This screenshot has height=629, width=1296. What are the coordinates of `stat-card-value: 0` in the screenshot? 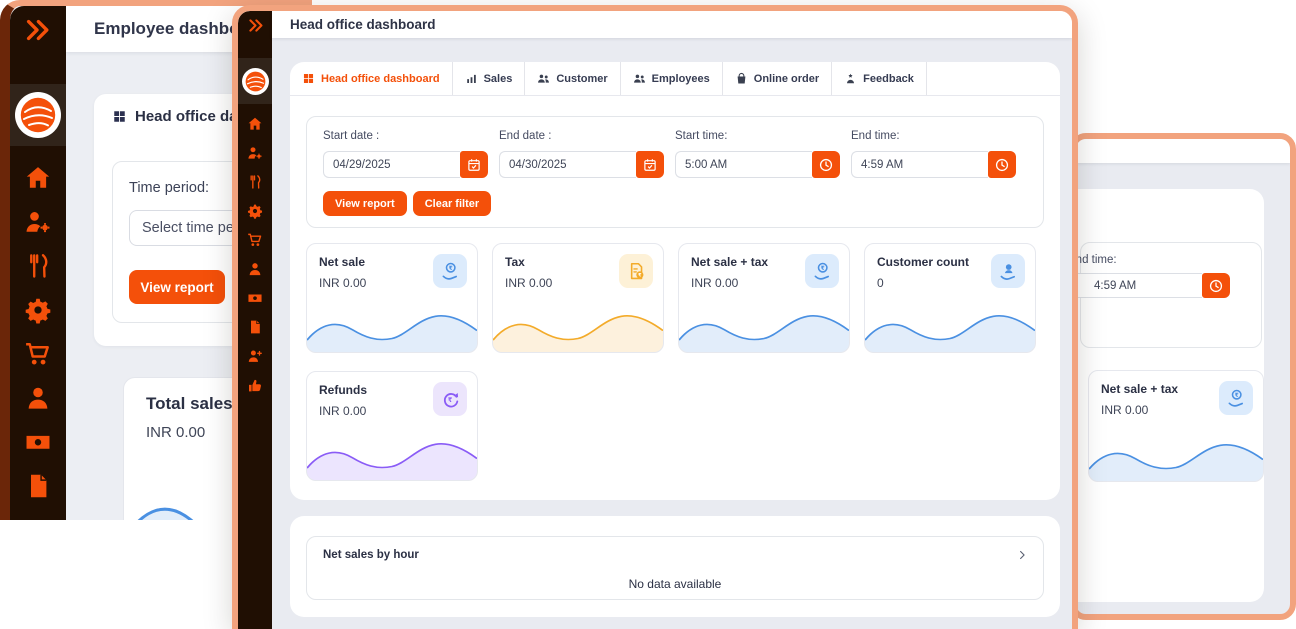 It's located at (880, 283).